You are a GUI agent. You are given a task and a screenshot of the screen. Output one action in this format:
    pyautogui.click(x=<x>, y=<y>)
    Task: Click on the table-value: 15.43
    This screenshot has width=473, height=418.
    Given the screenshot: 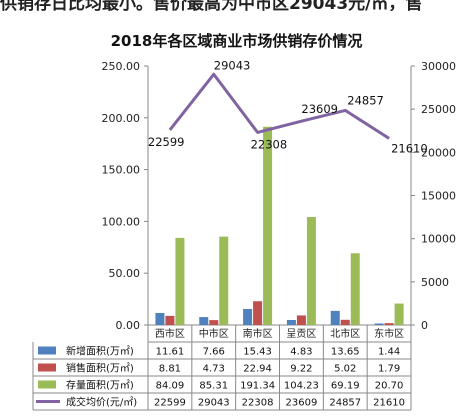 What is the action you would take?
    pyautogui.click(x=257, y=352)
    